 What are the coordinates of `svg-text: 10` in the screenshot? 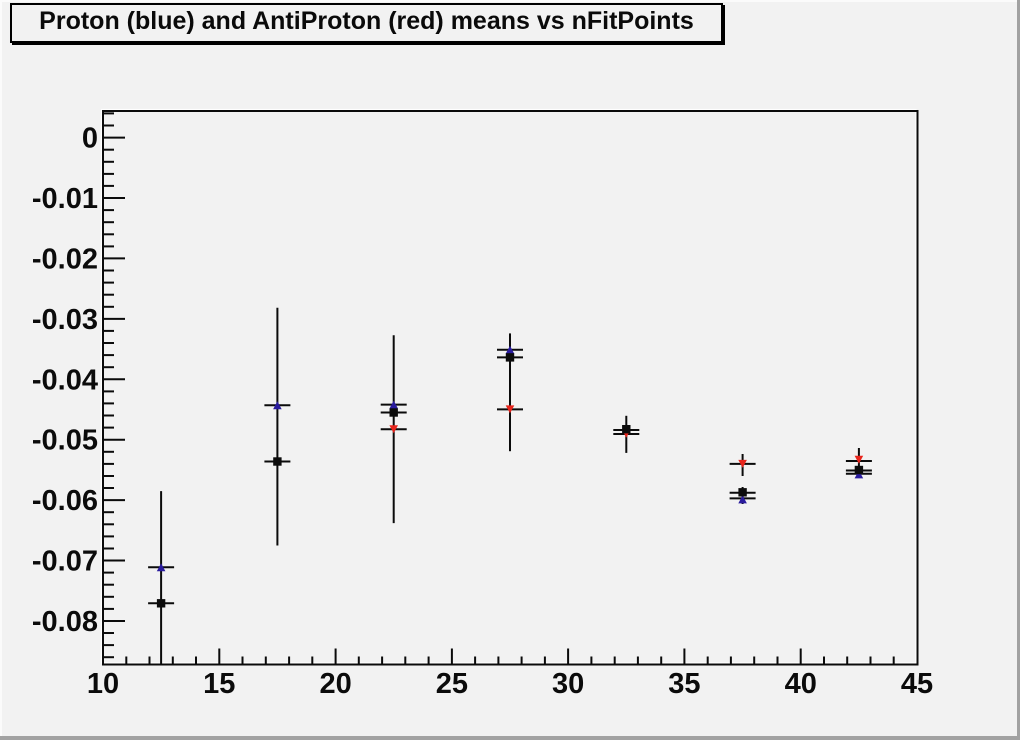 It's located at (103, 684).